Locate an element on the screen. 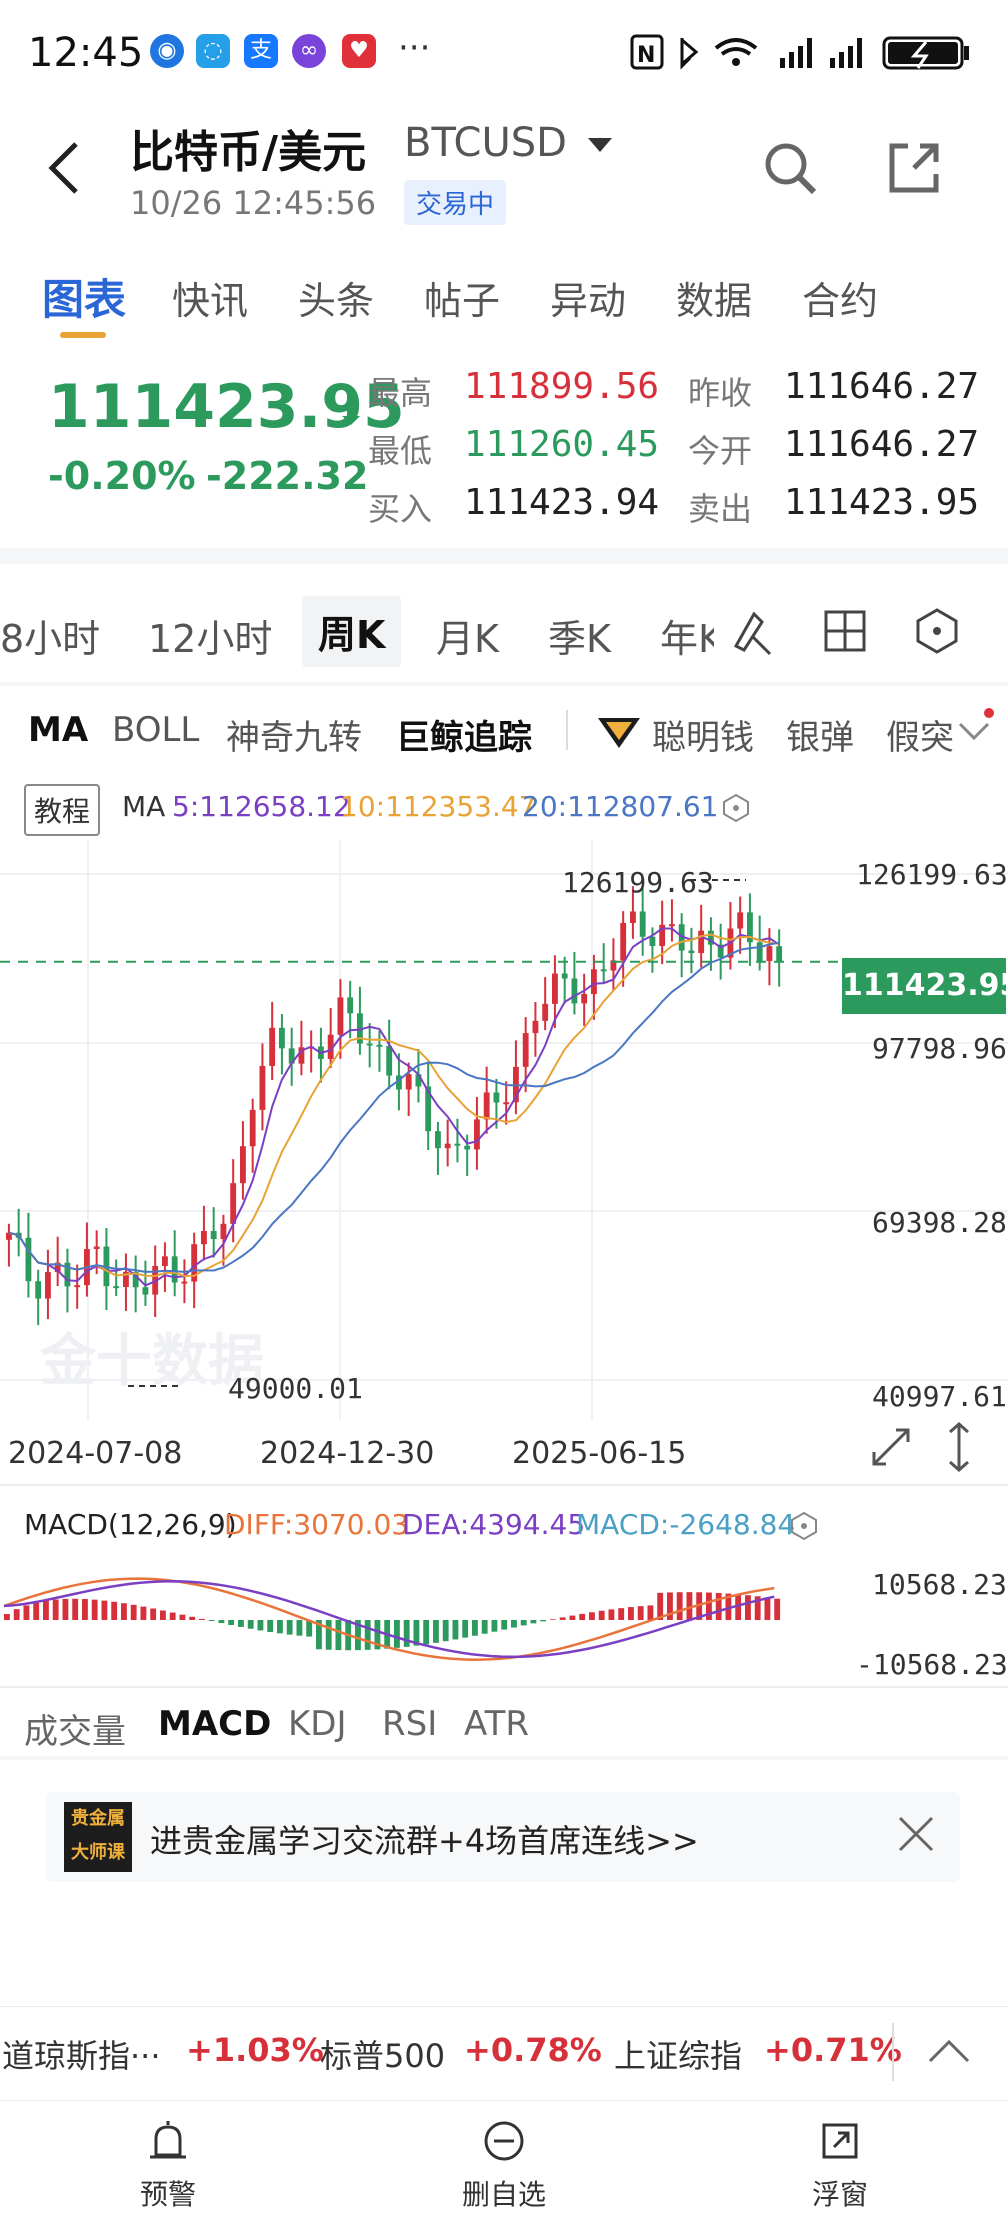 Image resolution: width=1008 pixels, height=2232 pixels. period-yearly: 年K is located at coordinates (687, 639).